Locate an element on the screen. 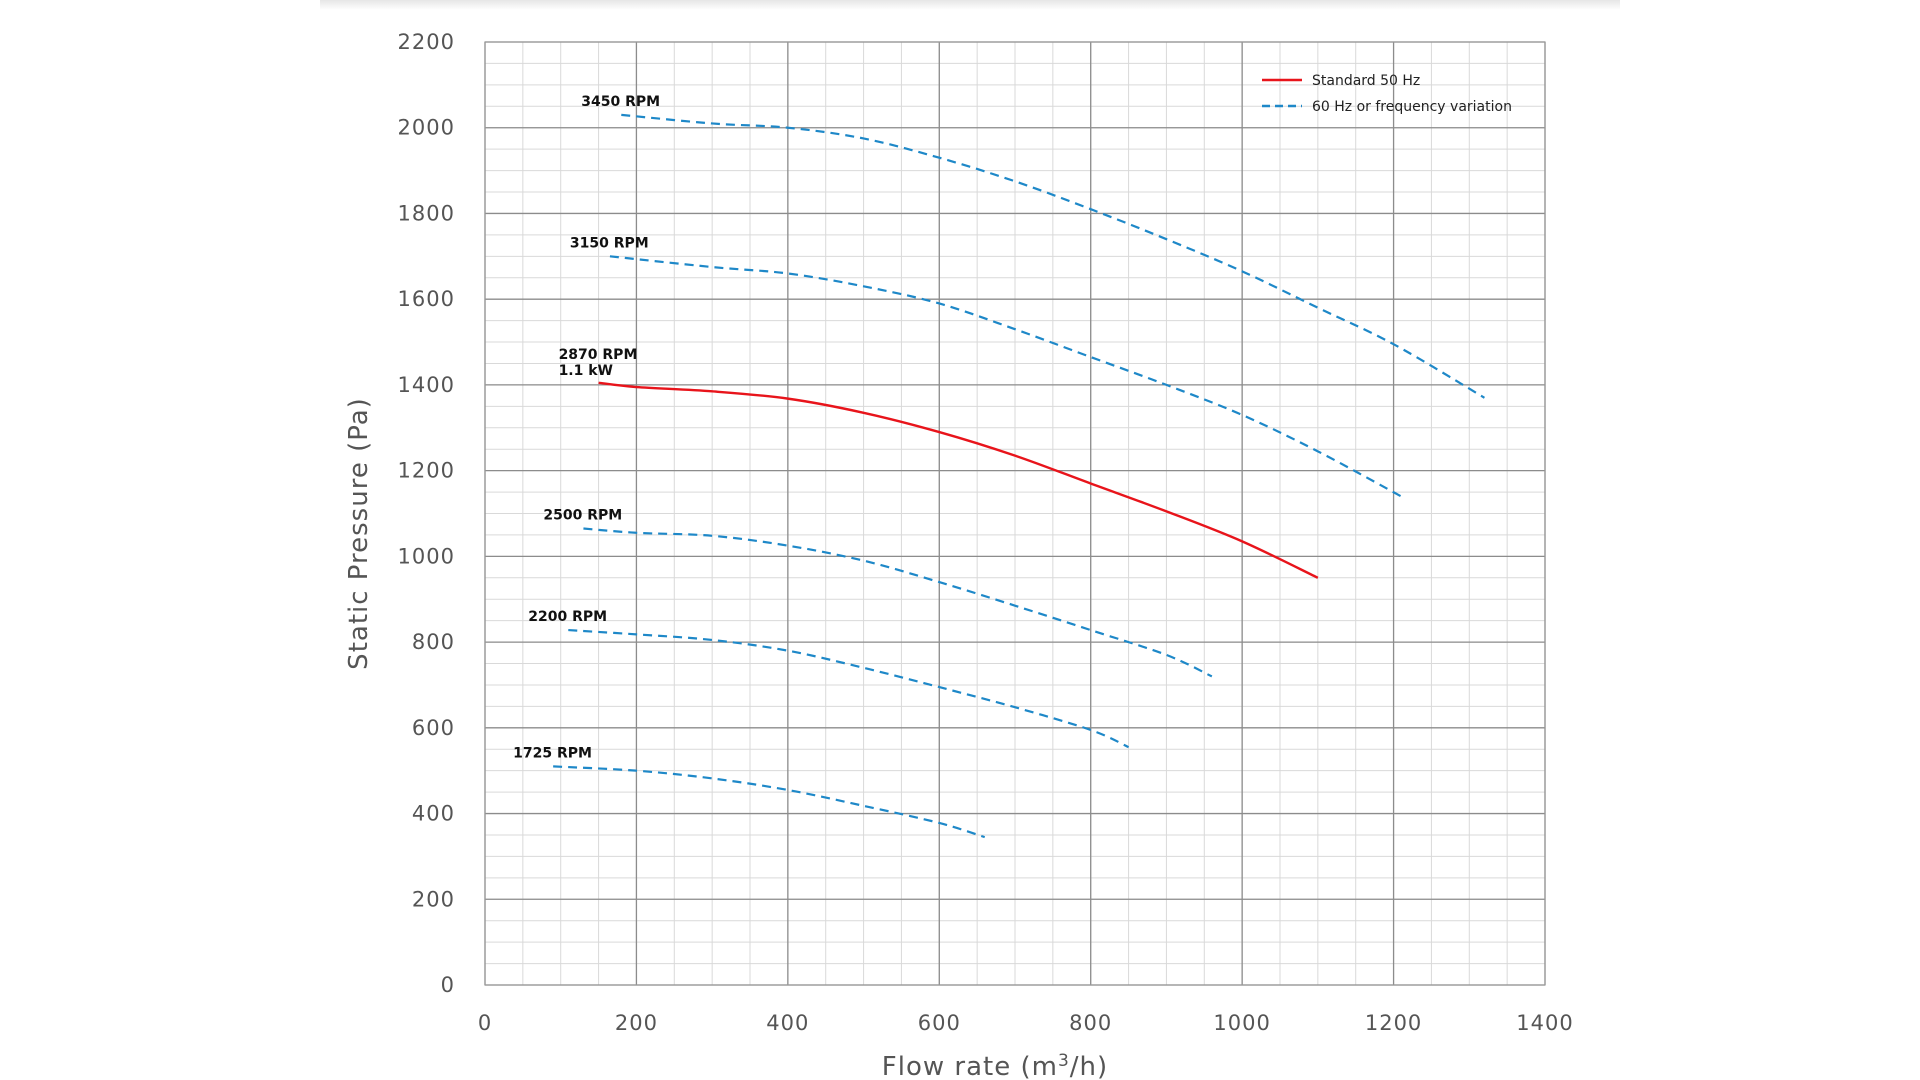  curve-2200-rpm is located at coordinates (848, 688).